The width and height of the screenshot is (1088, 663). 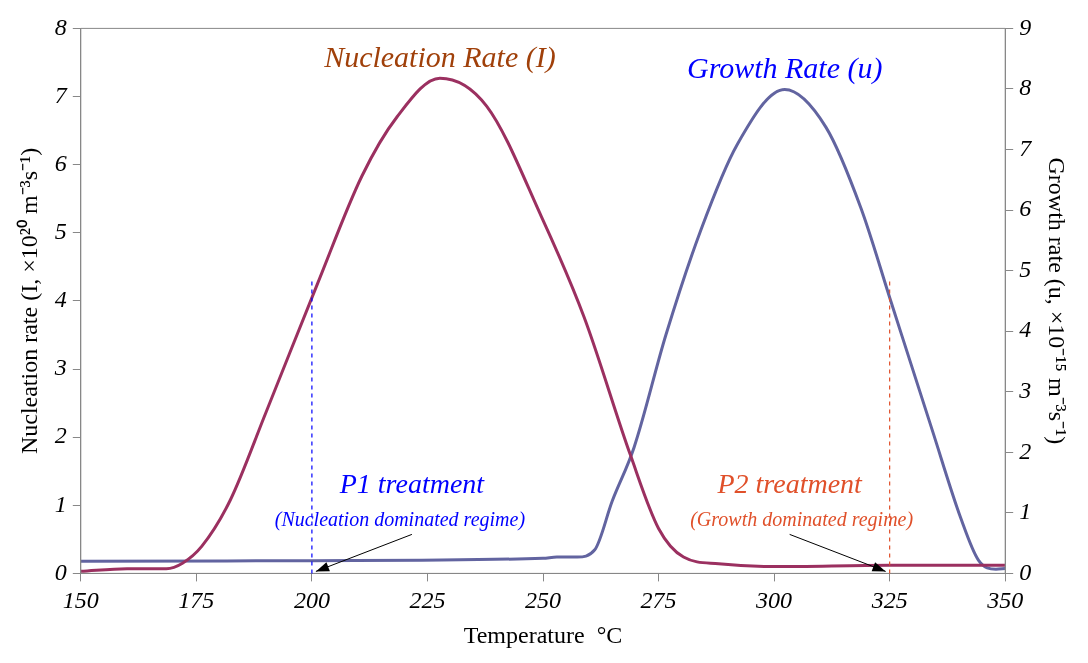 What do you see at coordinates (1025, 390) in the screenshot?
I see `y2-tick-label: 3` at bounding box center [1025, 390].